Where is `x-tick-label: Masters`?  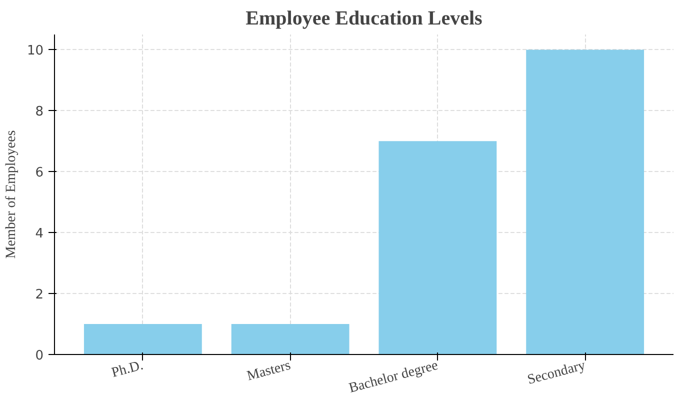 x-tick-label: Masters is located at coordinates (269, 371).